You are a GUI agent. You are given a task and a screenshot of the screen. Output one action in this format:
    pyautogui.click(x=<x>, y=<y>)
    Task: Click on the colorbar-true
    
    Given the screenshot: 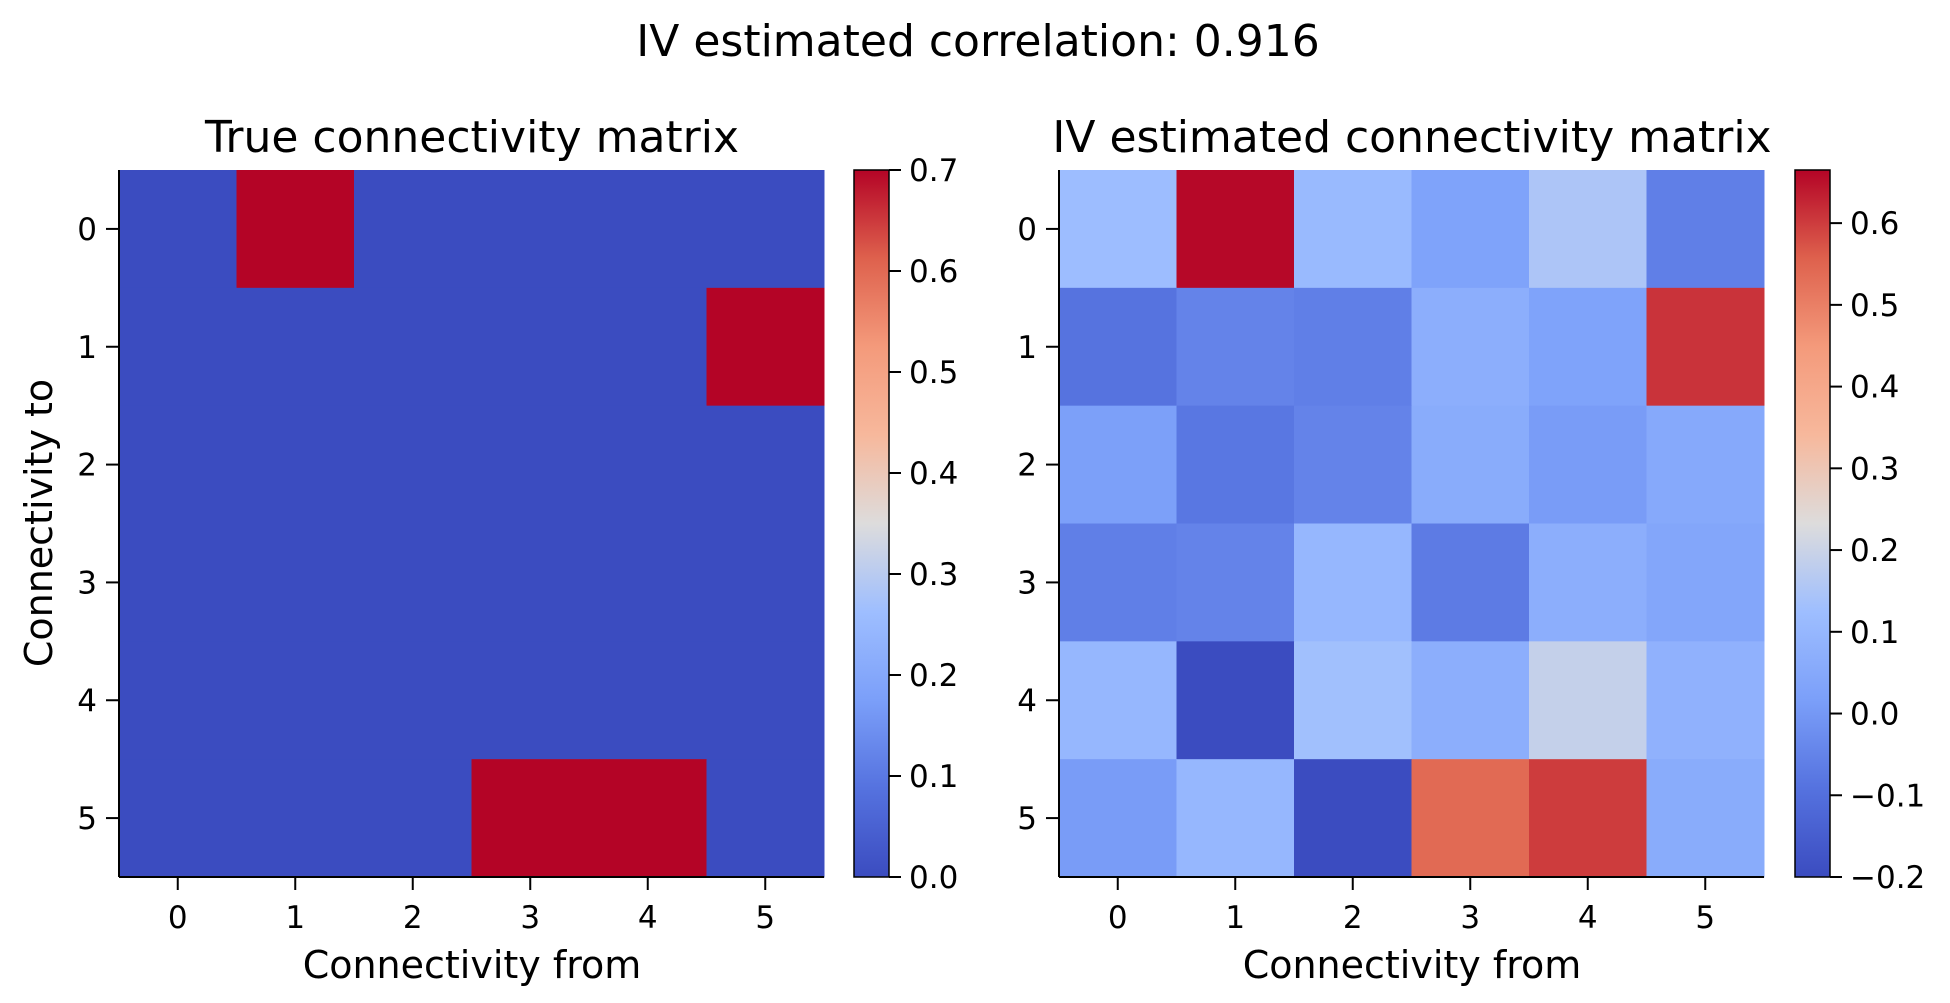 What is the action you would take?
    pyautogui.click(x=871, y=523)
    